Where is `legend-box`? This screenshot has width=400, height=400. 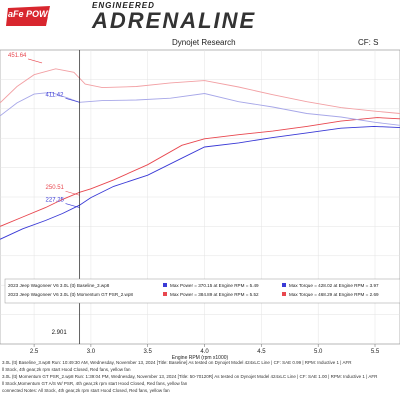
legend-box is located at coordinates (202, 291).